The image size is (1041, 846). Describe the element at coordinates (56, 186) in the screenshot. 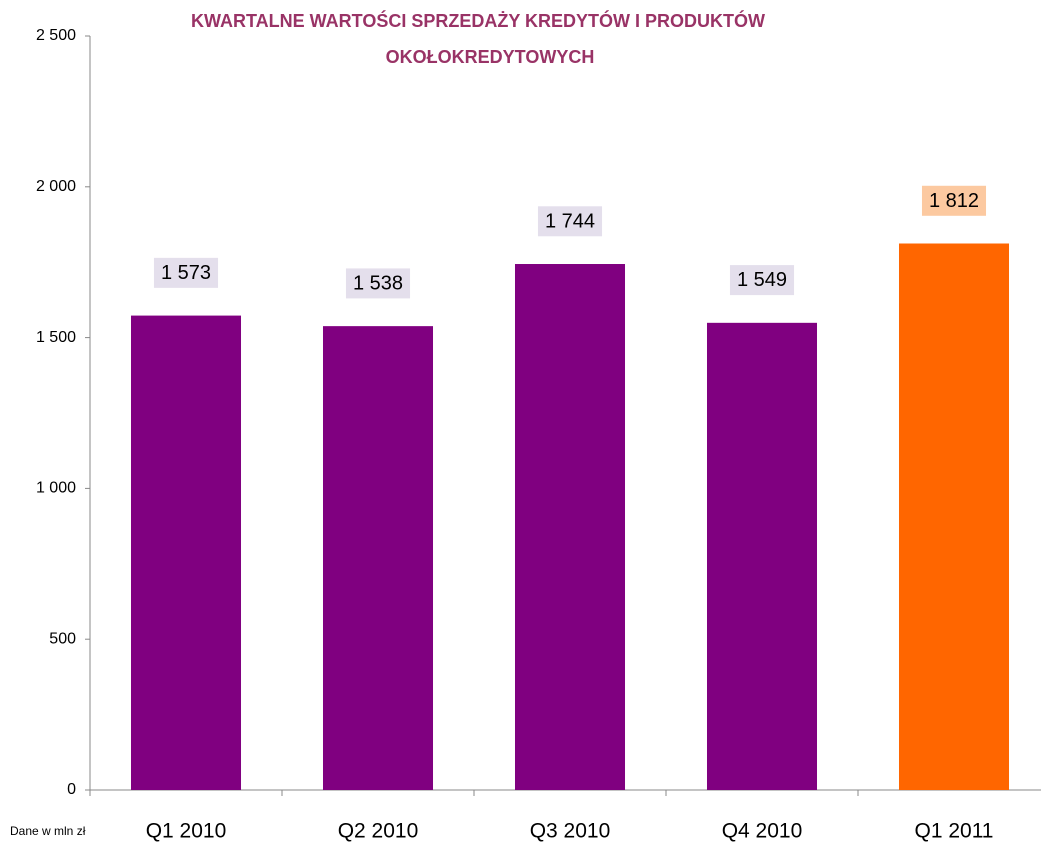

I see `y-tick-label: 2 000` at that location.